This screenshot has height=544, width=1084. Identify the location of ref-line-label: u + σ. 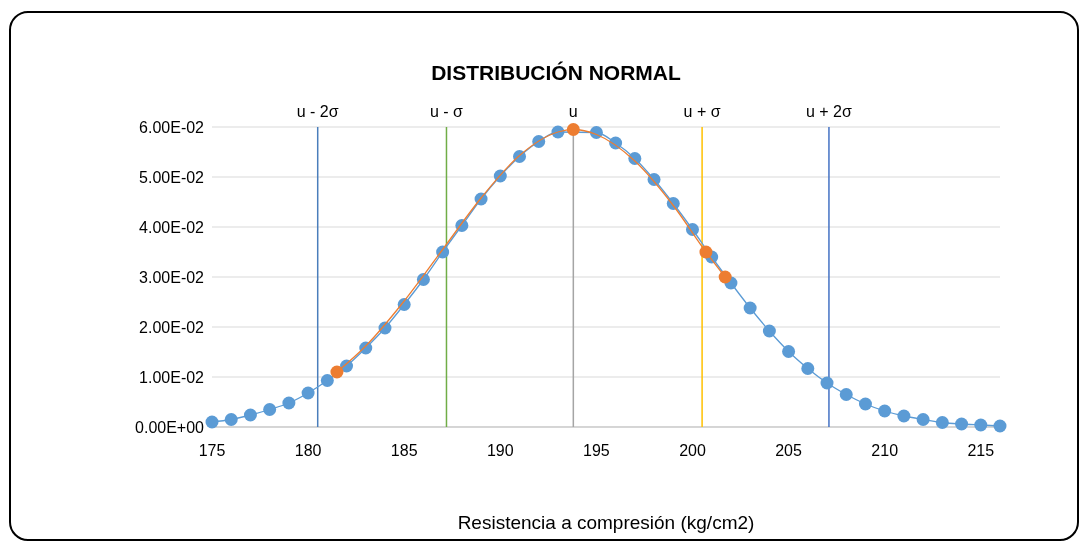
(702, 111).